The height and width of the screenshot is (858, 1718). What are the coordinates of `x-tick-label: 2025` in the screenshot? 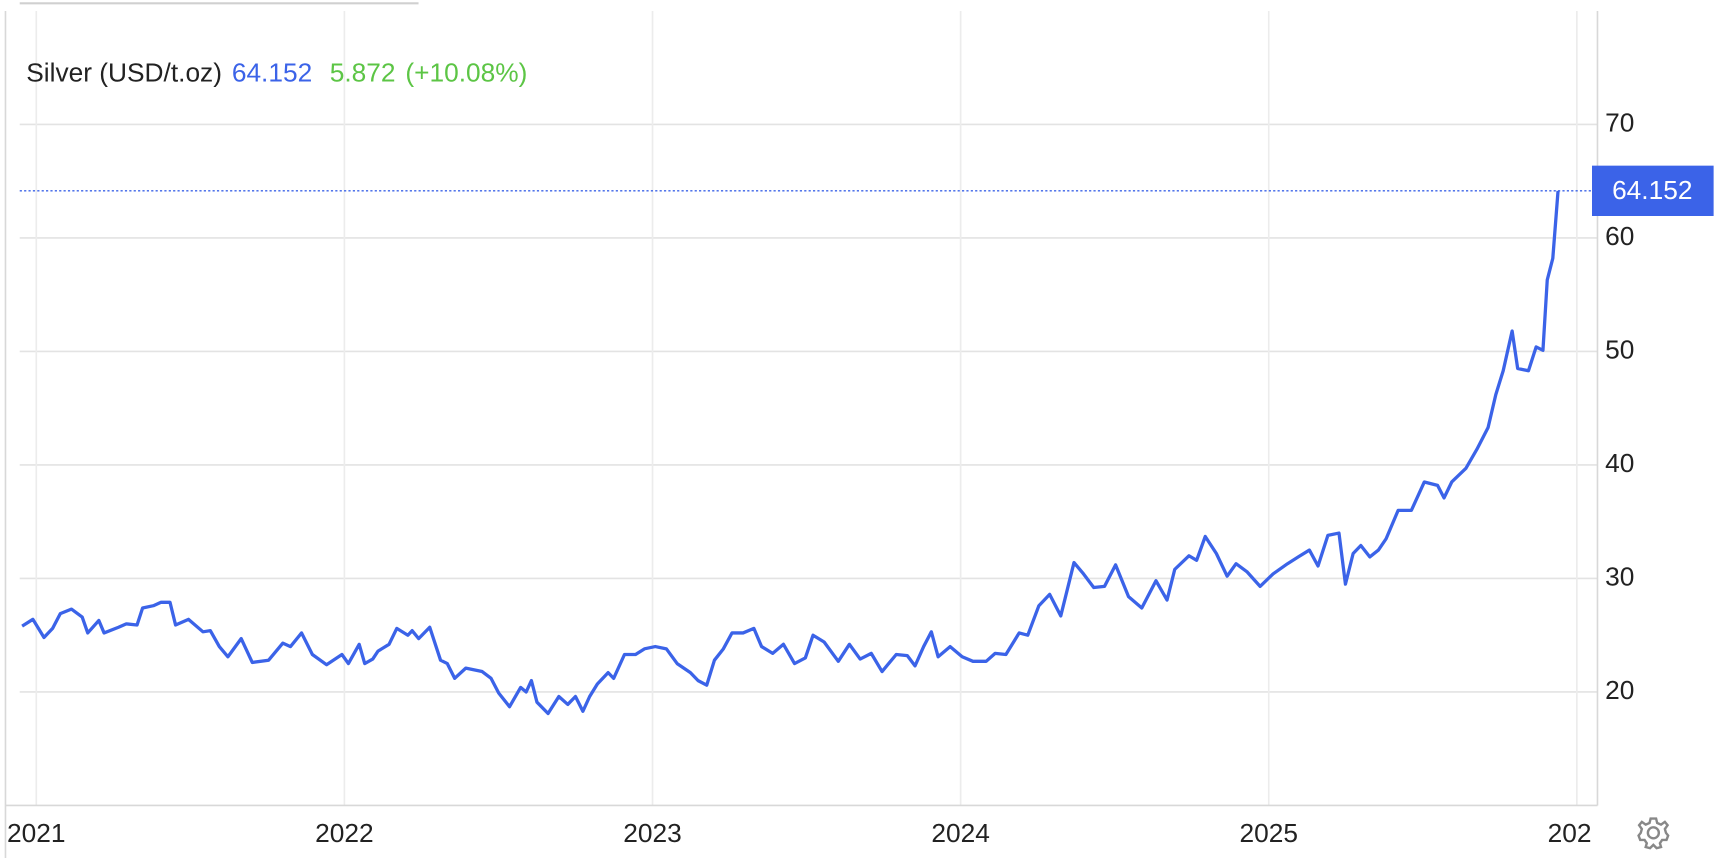 It's located at (1268, 833).